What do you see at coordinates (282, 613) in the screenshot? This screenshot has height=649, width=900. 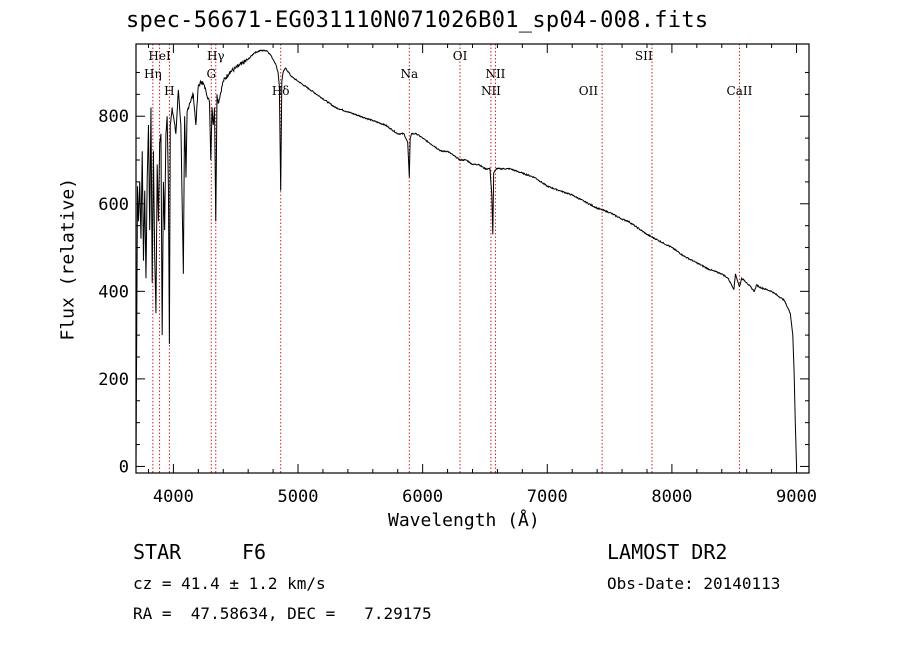 I see `radec-line: RA = 47.58634, DEC = 7.29175` at bounding box center [282, 613].